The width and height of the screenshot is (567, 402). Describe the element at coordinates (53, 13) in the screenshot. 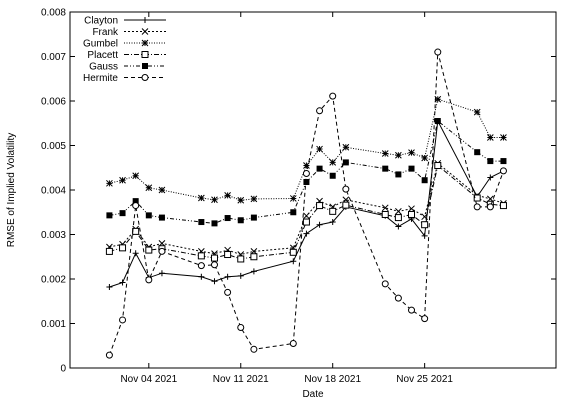

I see `y-tick-label: 0.008` at that location.